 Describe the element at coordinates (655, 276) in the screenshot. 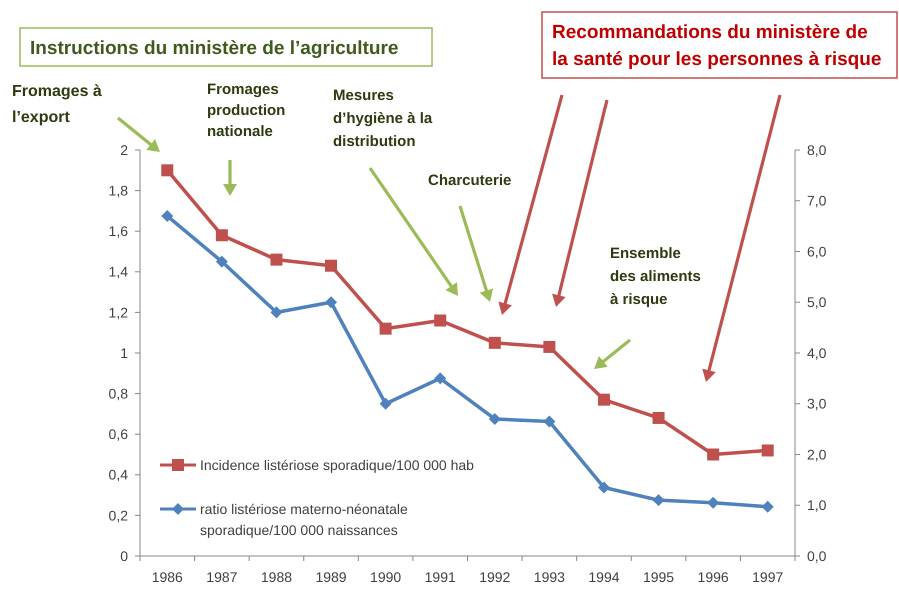

I see `annotation: Ensemble des aliments à risque` at that location.